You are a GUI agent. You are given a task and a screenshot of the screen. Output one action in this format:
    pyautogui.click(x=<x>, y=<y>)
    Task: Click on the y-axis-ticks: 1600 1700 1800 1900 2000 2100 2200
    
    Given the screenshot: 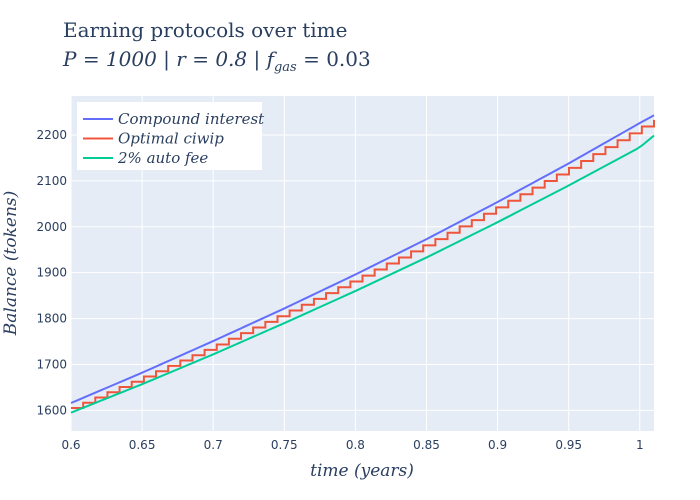 What is the action you would take?
    pyautogui.click(x=51, y=272)
    